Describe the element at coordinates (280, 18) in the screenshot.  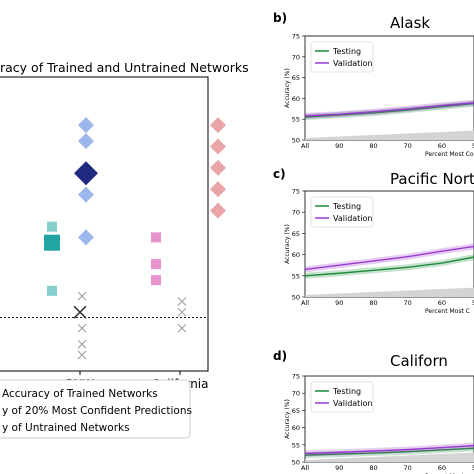
I see `panel-label: b)` at that location.